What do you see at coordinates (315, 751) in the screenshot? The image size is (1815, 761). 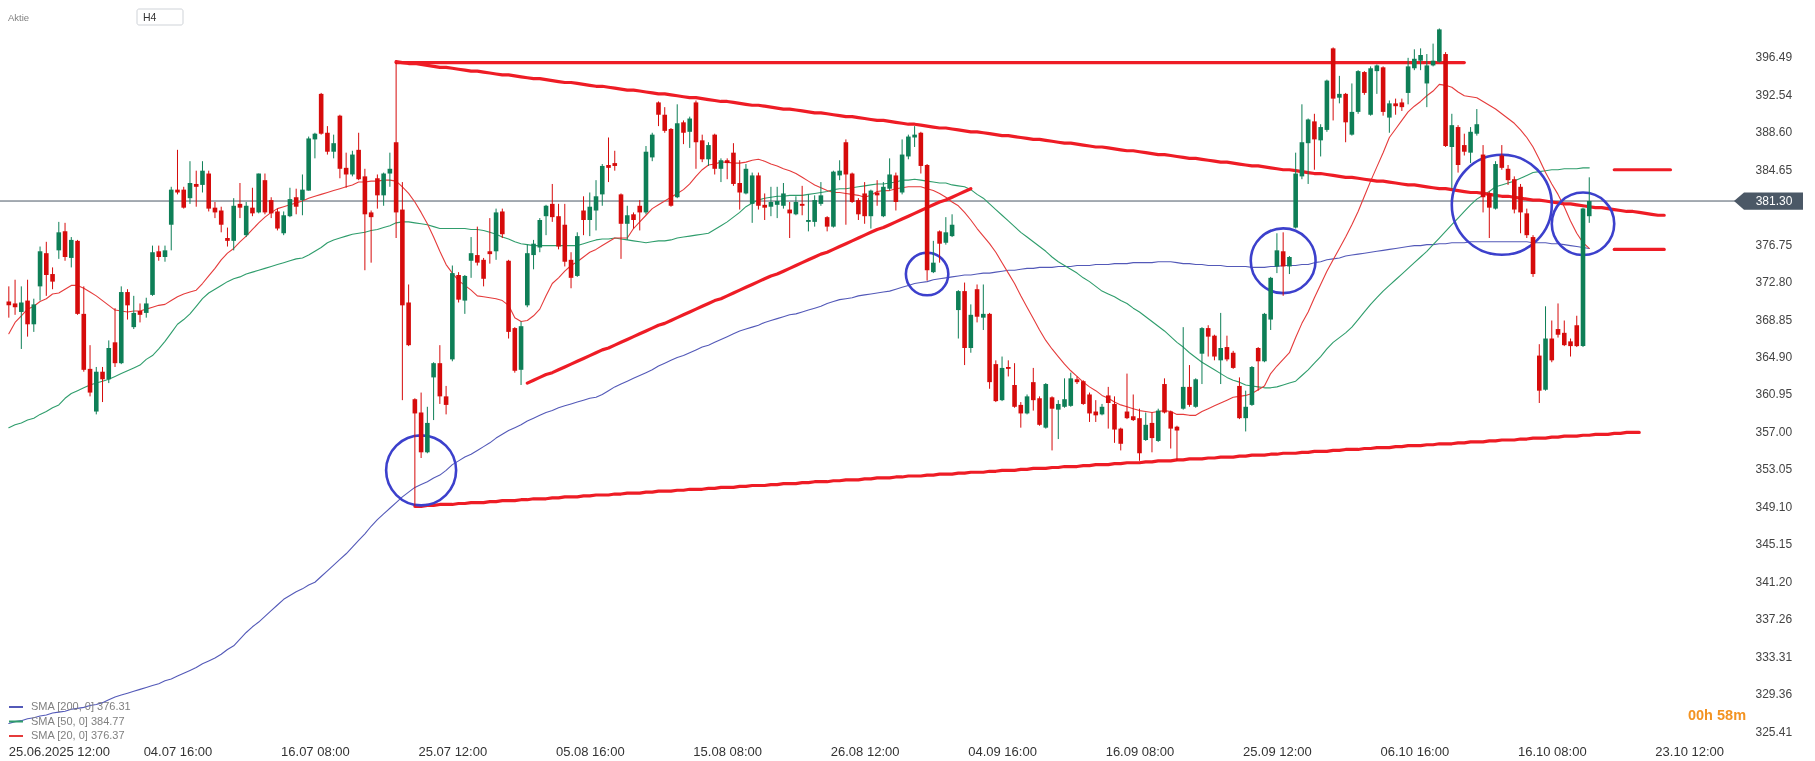 I see `x-tick-label: 16.07 08:00` at bounding box center [315, 751].